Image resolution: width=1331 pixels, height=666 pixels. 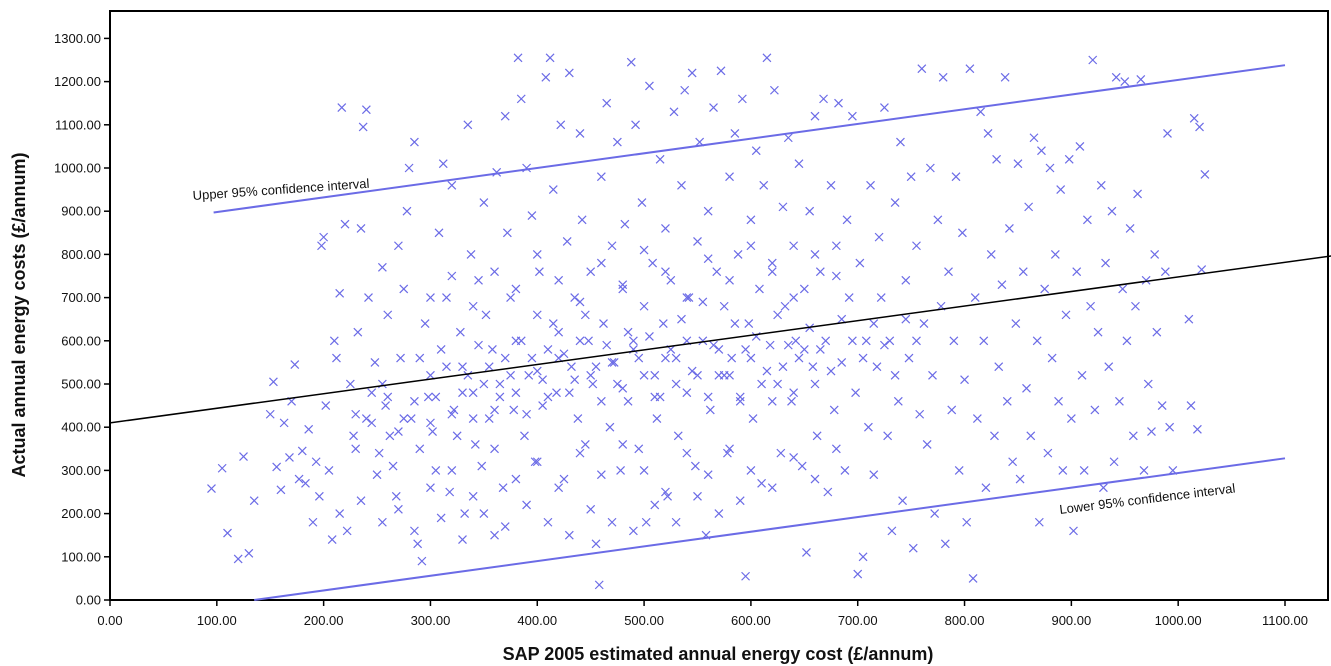 What do you see at coordinates (1071, 620) in the screenshot?
I see `x-tick-label: 900.00` at bounding box center [1071, 620].